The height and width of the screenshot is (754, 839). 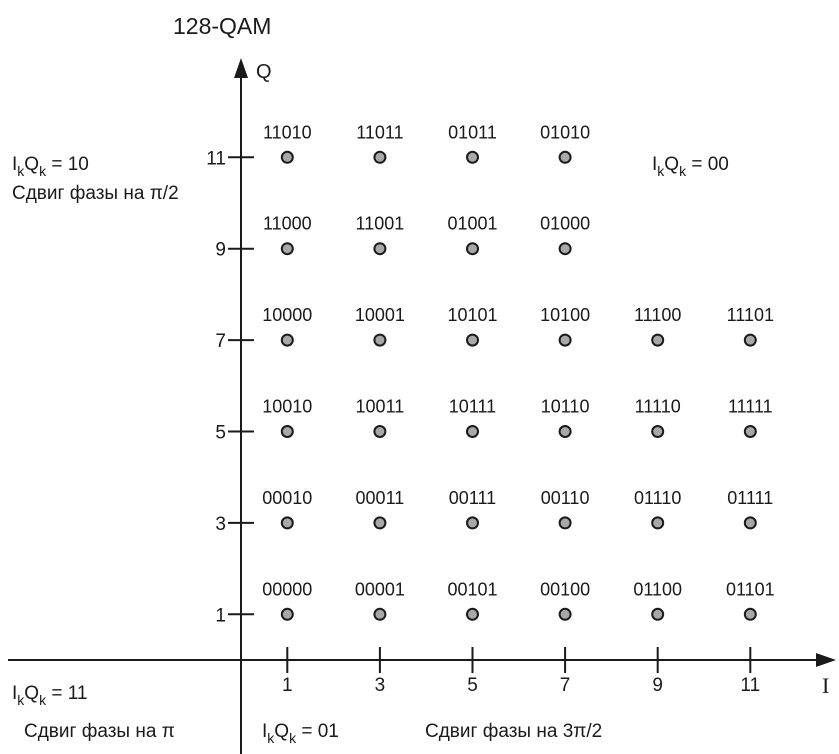 What do you see at coordinates (49, 695) in the screenshot?
I see `quadrant-label-11: IkQk = 11` at bounding box center [49, 695].